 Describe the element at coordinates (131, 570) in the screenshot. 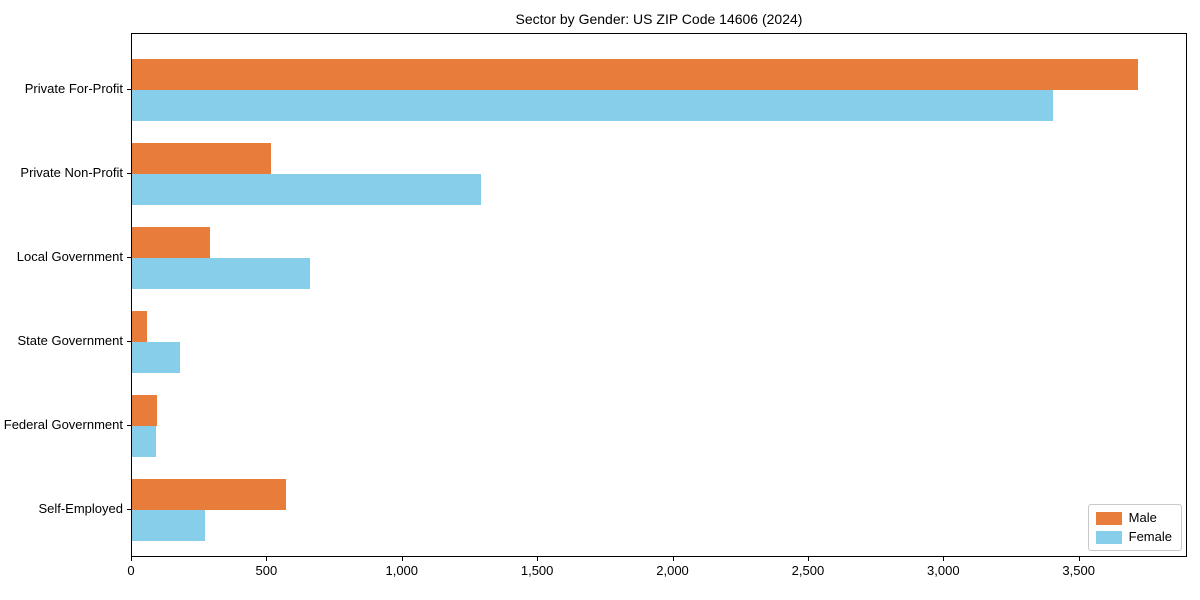

I see `x-tick-label-0: 0` at that location.